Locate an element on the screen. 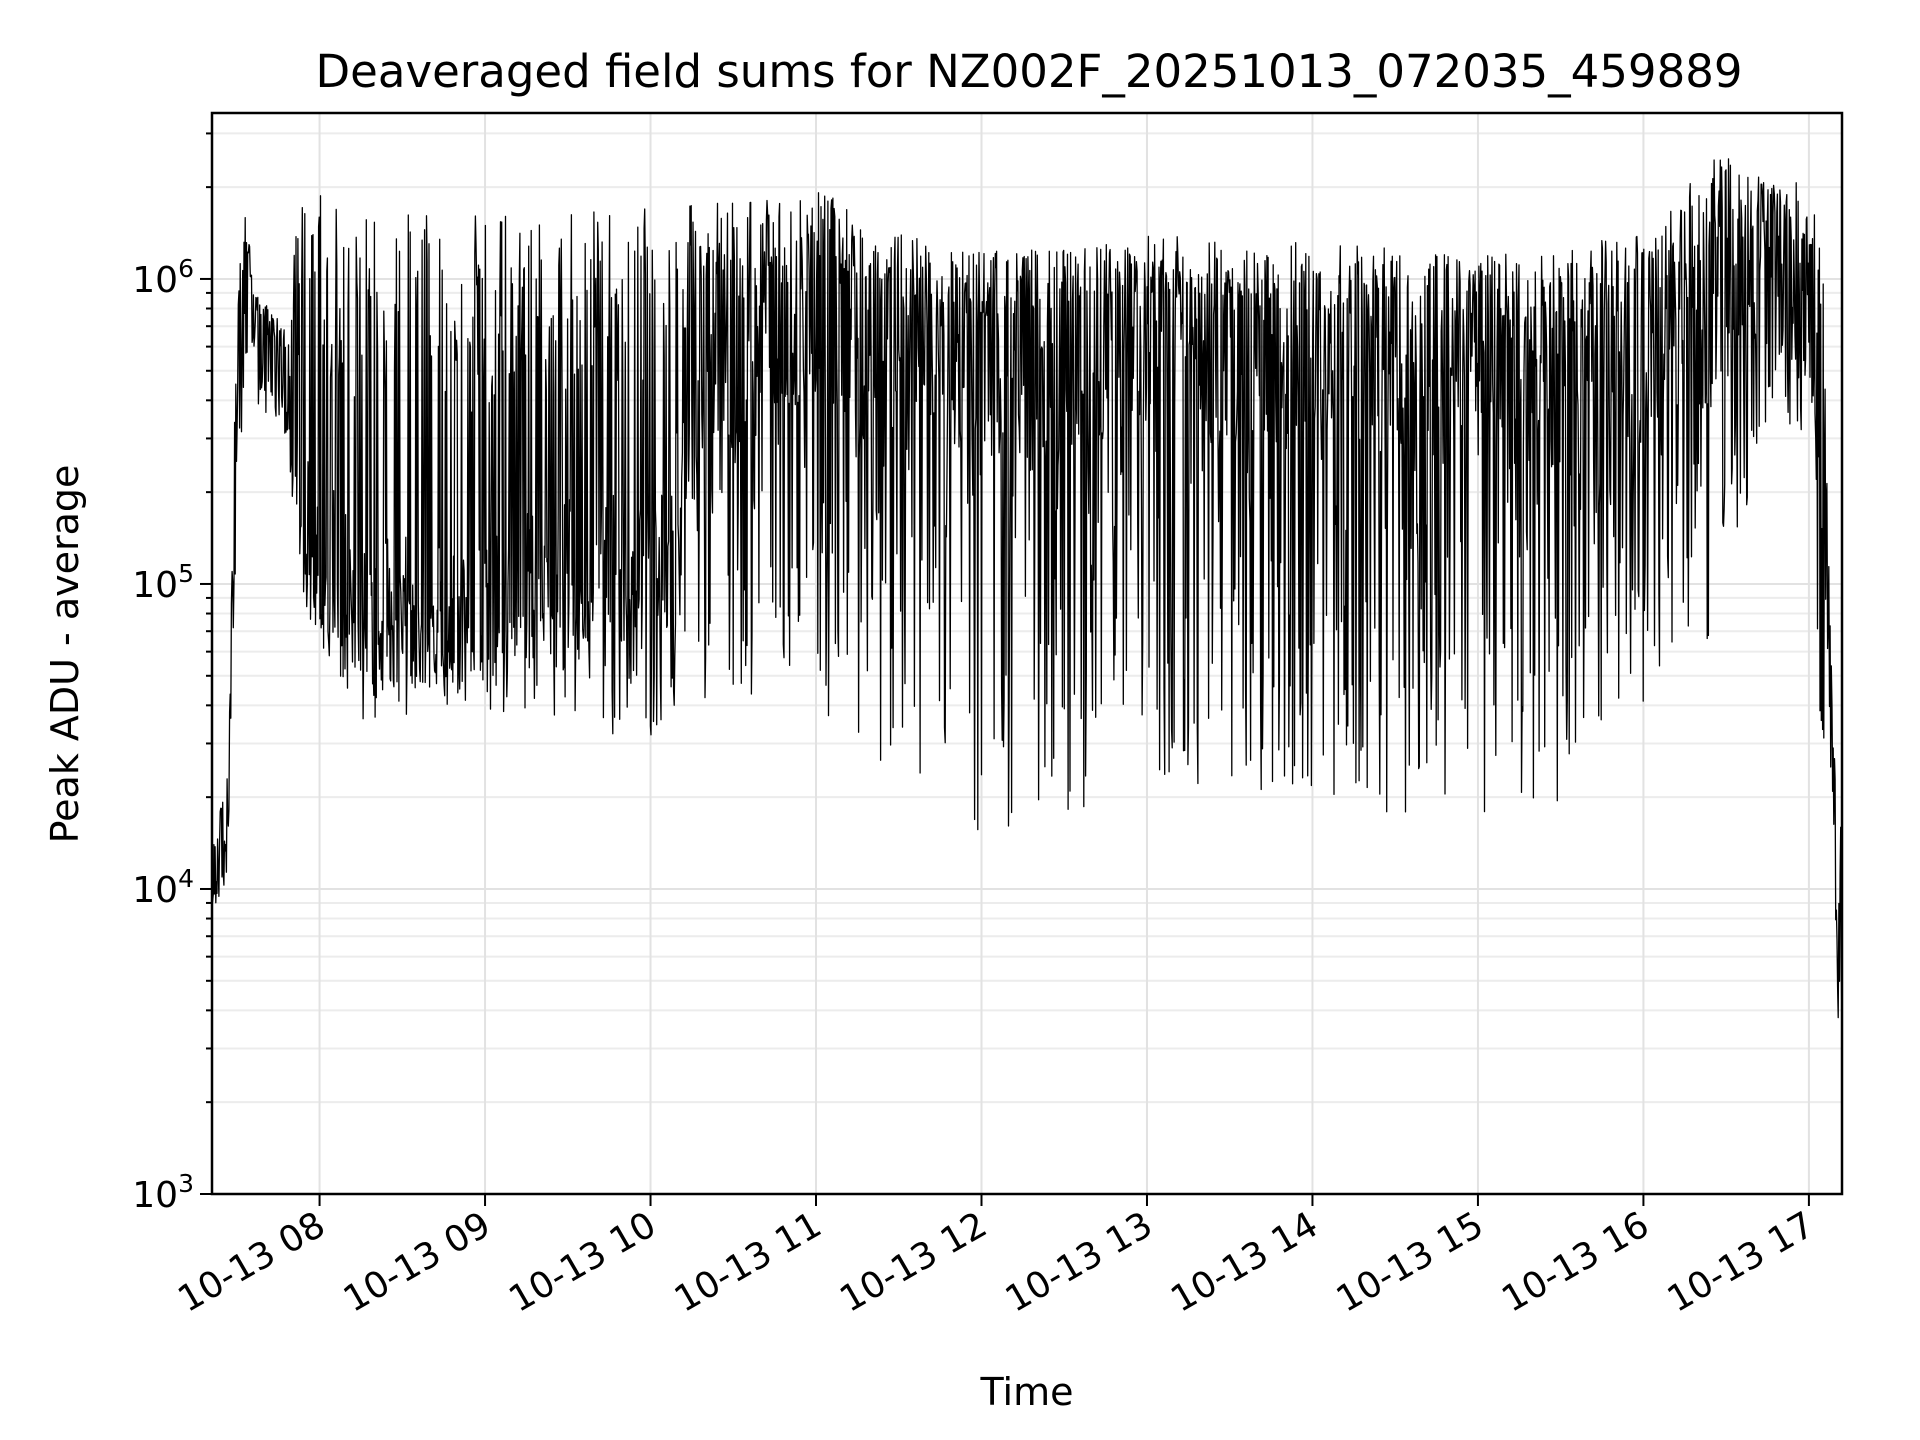 This screenshot has width=1920, height=1440. y-tick-label: 10³ is located at coordinates (163, 1192).